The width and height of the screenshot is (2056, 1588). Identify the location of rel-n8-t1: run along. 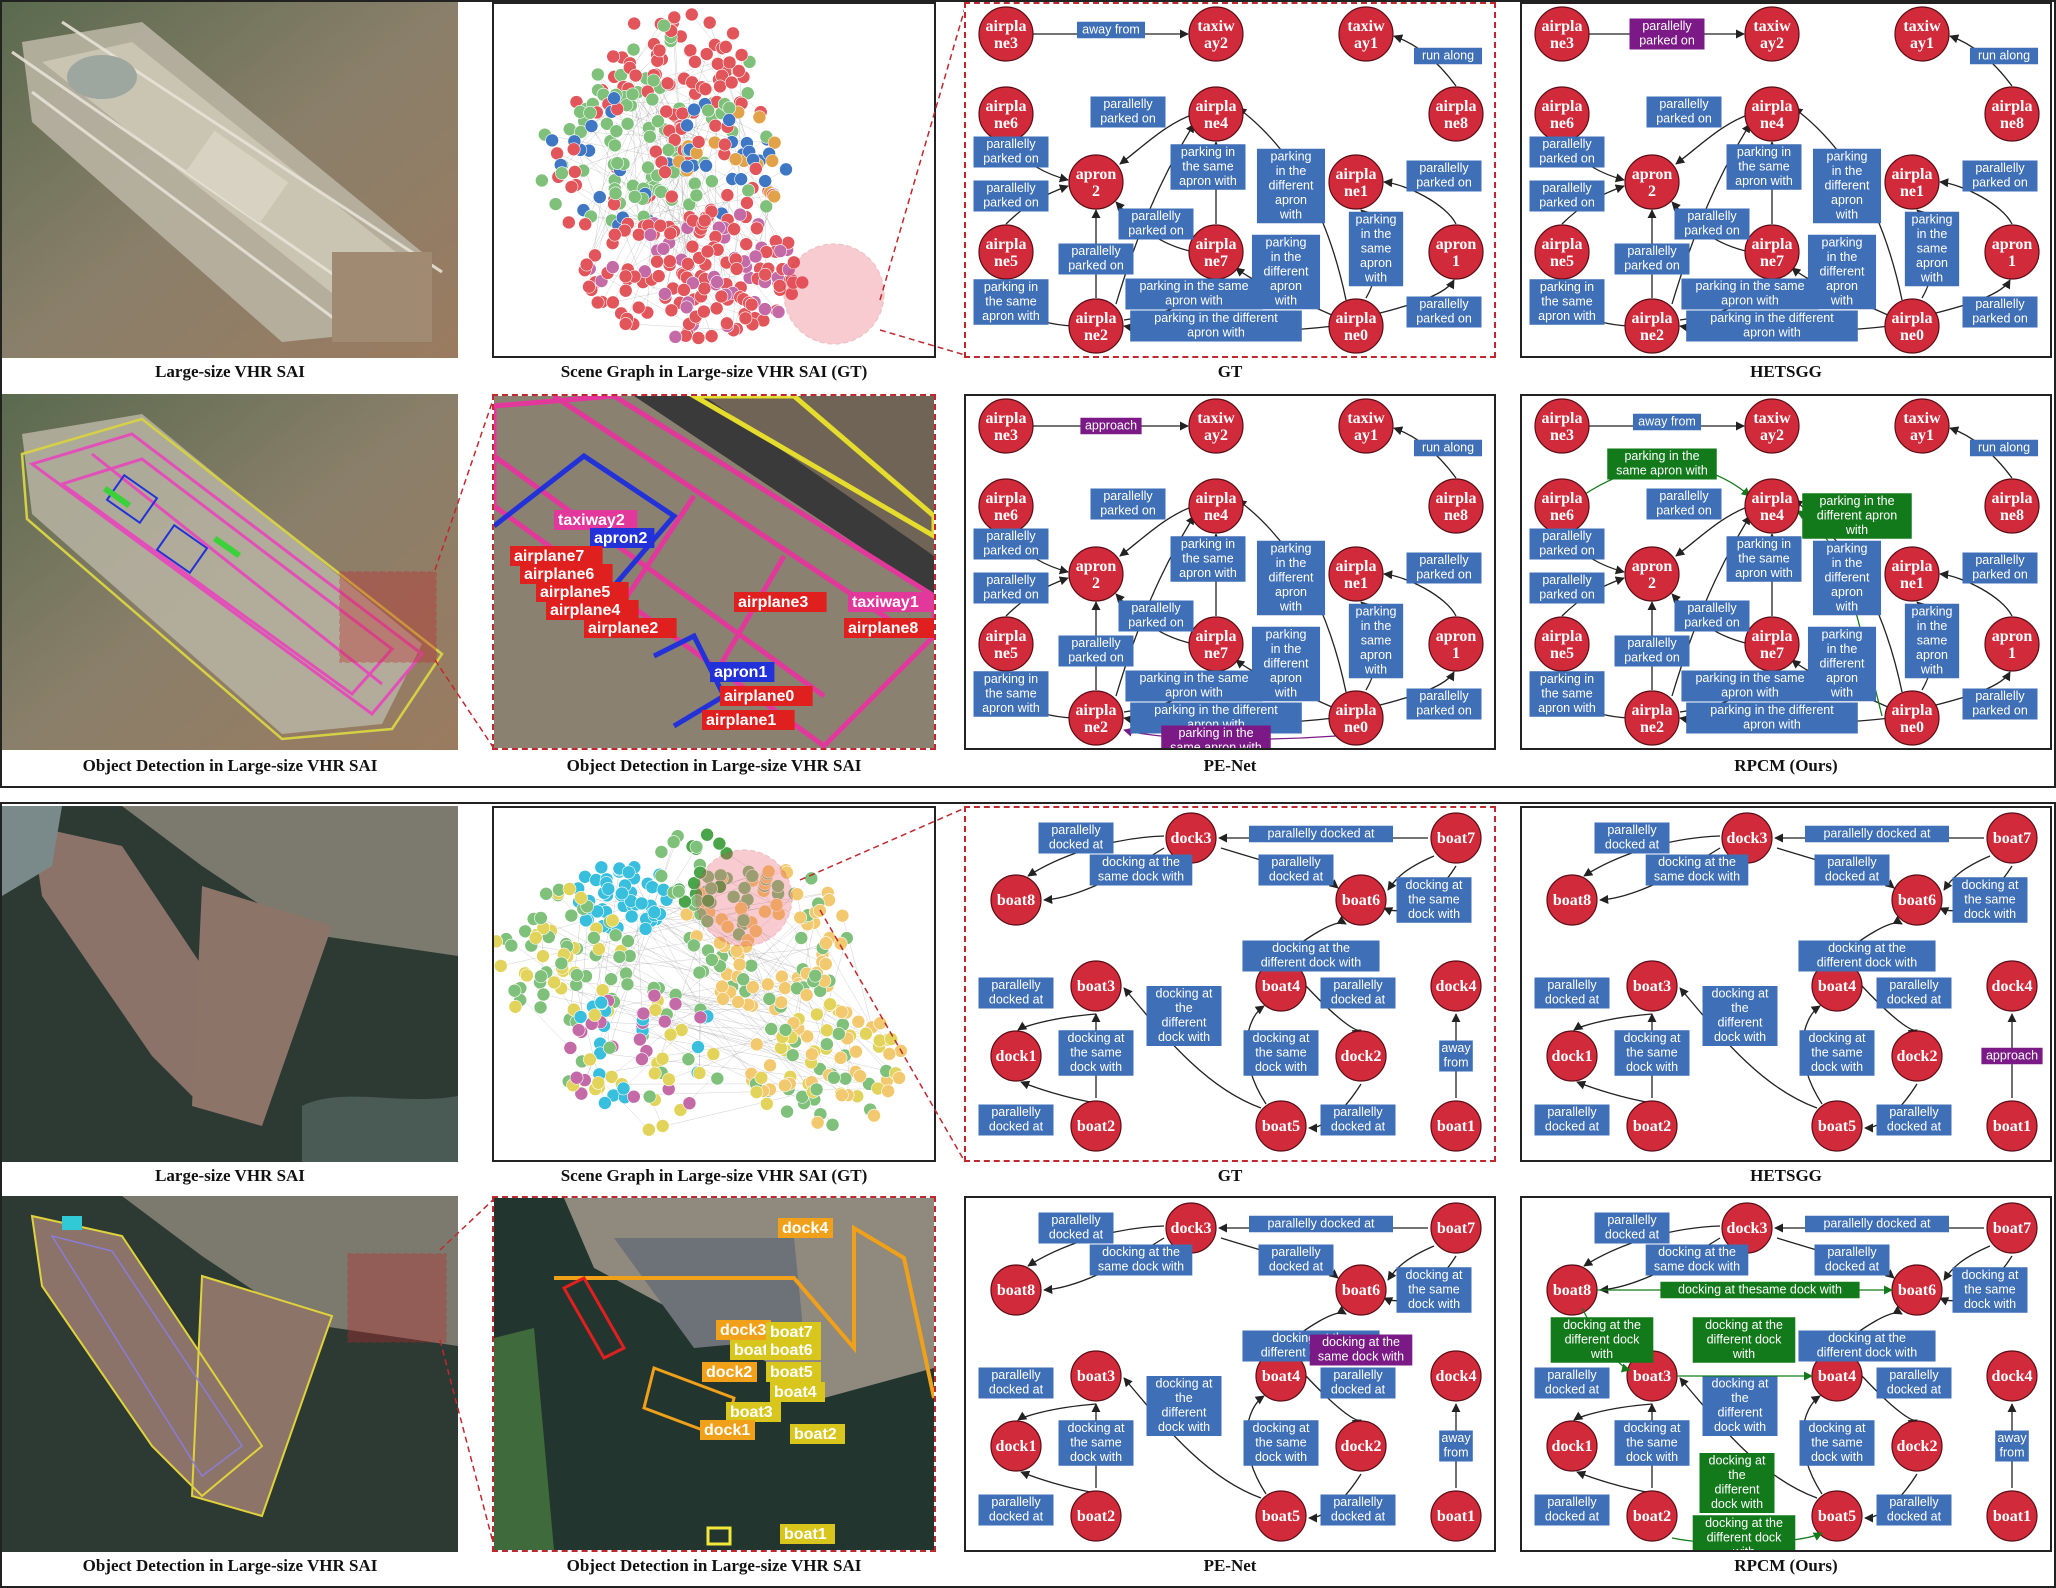
(2004, 448).